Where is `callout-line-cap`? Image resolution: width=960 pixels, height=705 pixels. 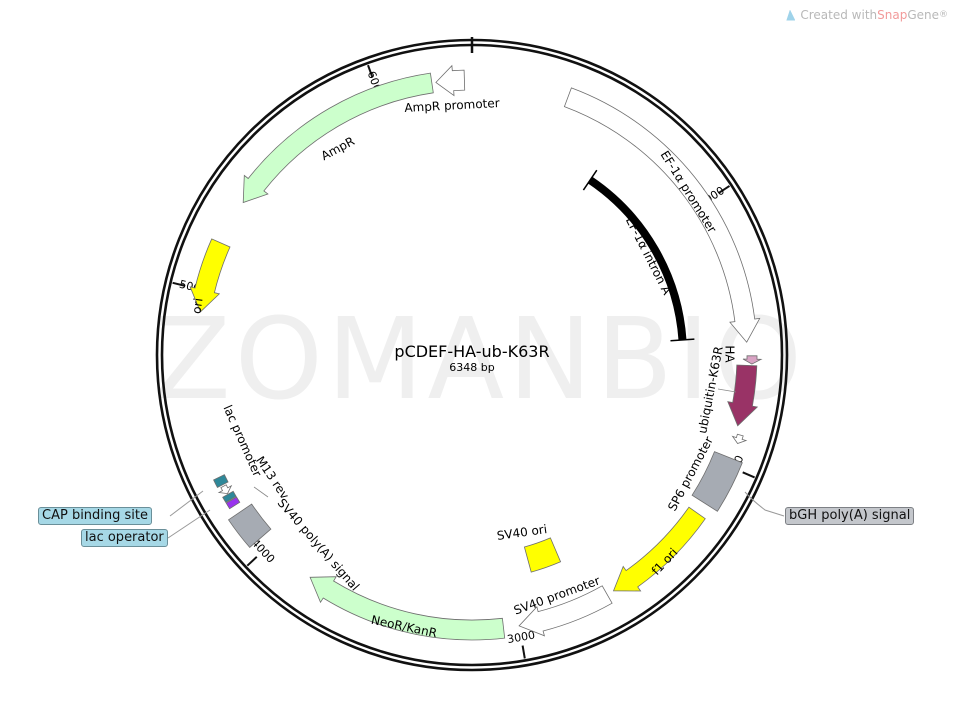 callout-line-cap is located at coordinates (186, 503).